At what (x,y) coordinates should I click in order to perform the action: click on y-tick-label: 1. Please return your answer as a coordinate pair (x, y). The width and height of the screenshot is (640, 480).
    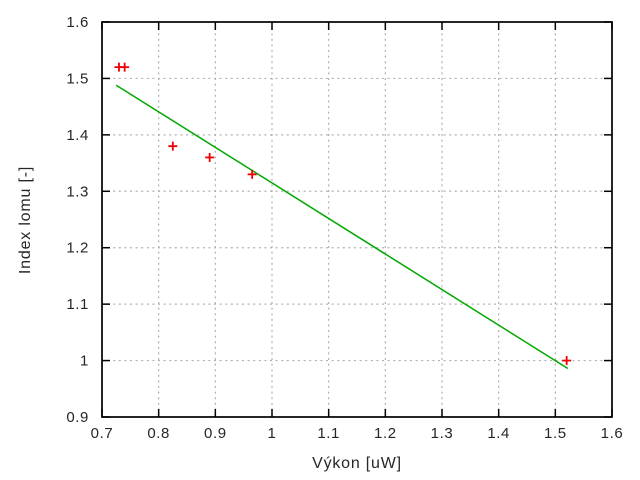
    Looking at the image, I should click on (84, 361).